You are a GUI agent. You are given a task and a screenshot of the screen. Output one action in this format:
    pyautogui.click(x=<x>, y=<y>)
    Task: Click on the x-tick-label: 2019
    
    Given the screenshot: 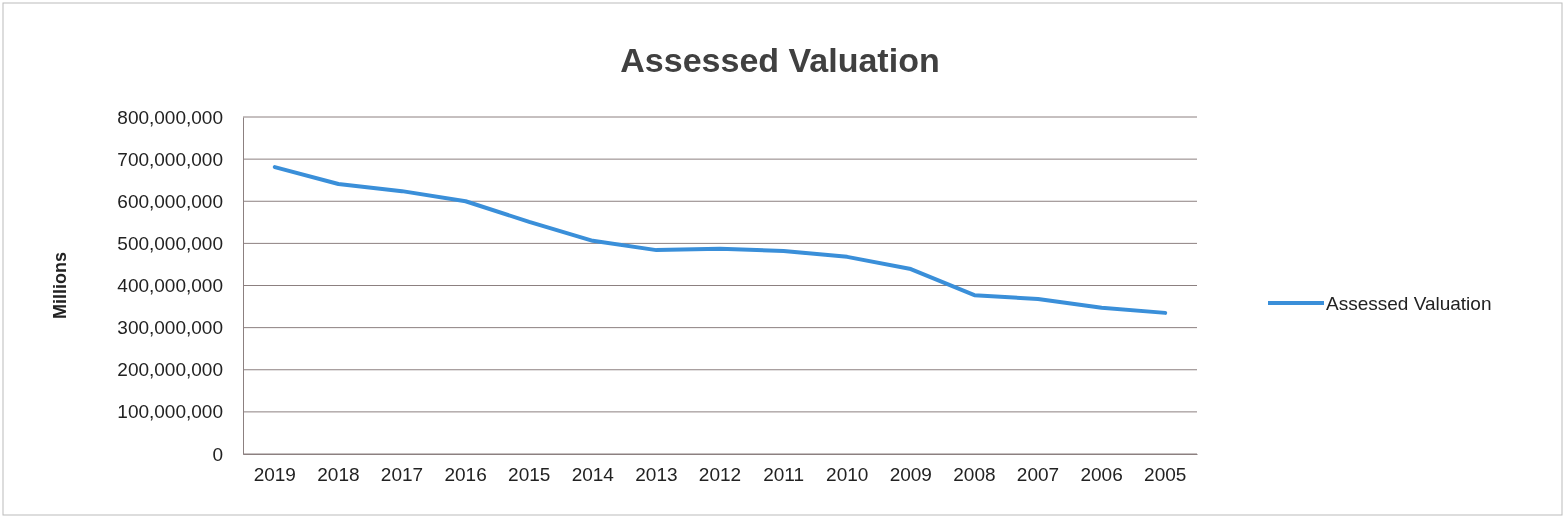 What is the action you would take?
    pyautogui.click(x=274, y=475)
    